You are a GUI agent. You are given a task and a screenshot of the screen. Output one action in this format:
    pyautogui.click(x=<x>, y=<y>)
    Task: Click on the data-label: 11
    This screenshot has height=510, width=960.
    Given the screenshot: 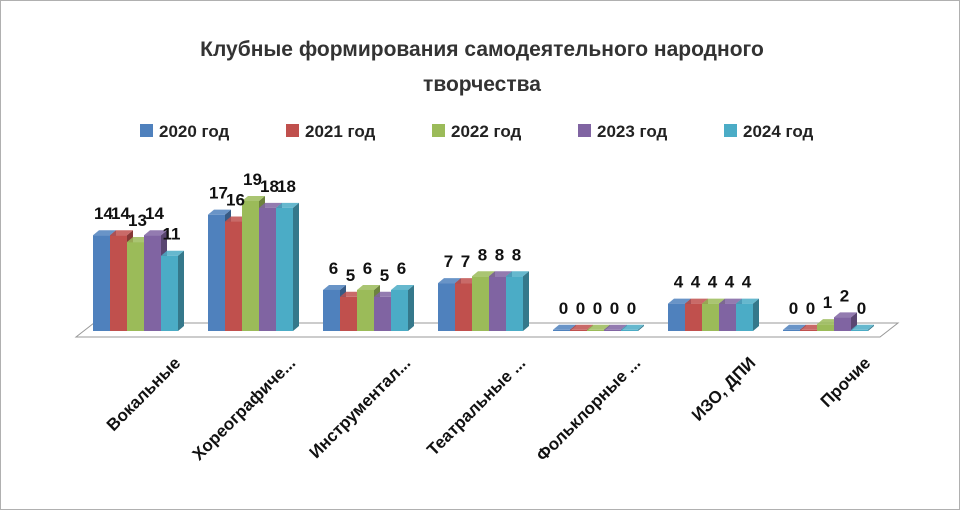 What is the action you would take?
    pyautogui.click(x=172, y=234)
    